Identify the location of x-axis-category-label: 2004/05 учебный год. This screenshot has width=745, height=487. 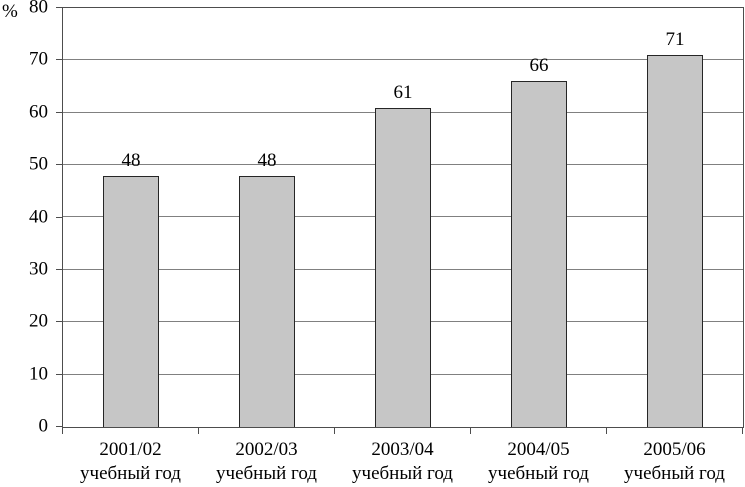
(538, 462).